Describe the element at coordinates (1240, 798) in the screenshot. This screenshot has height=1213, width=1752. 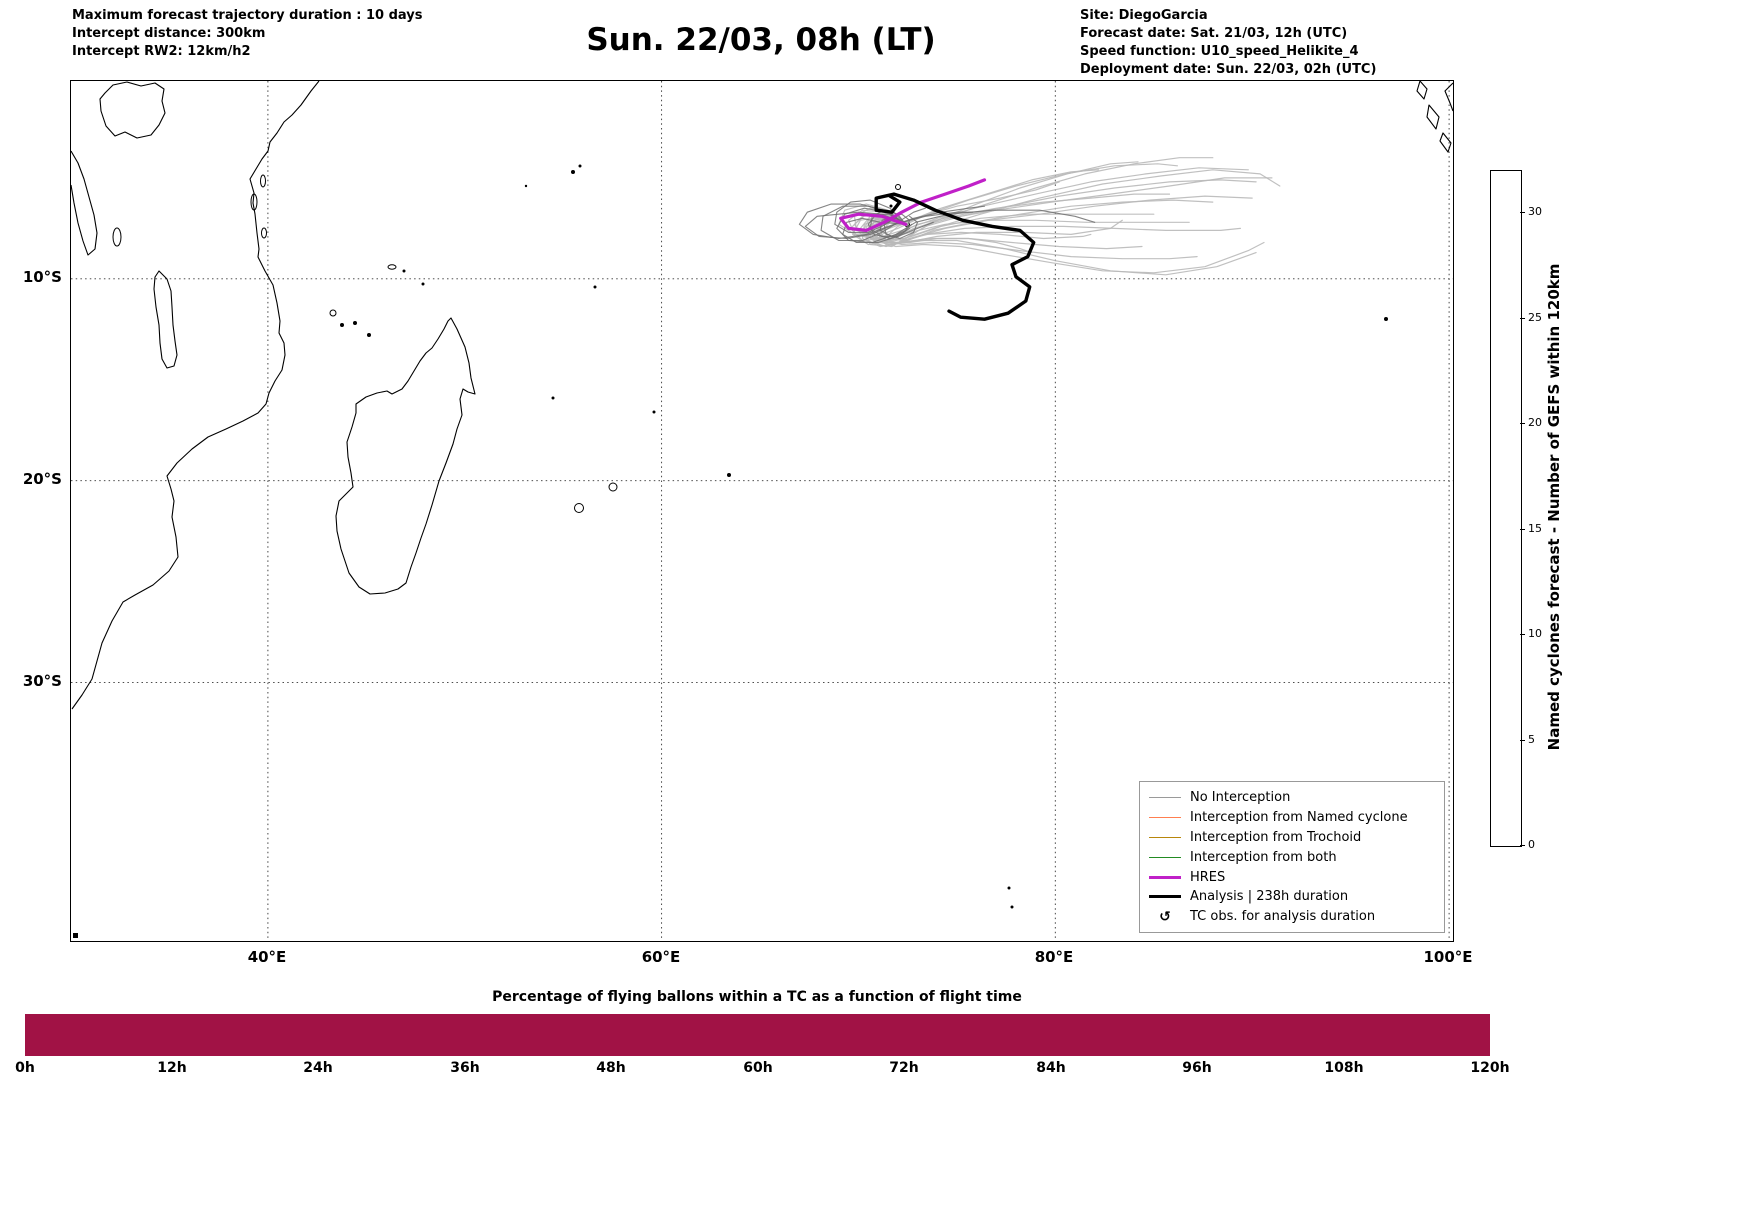
I see `legend-label: No Interception` at that location.